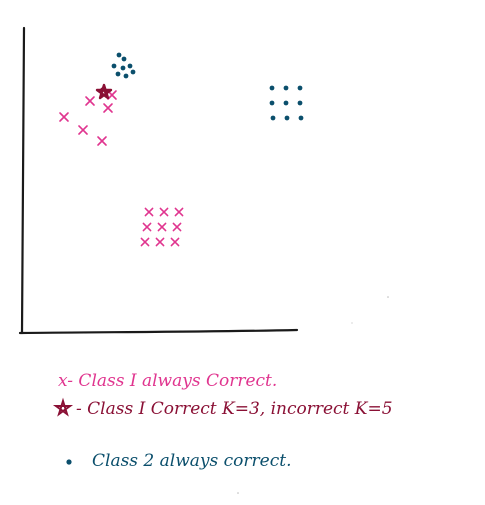  Describe the element at coordinates (23, 180) in the screenshot. I see `y-axis` at that location.